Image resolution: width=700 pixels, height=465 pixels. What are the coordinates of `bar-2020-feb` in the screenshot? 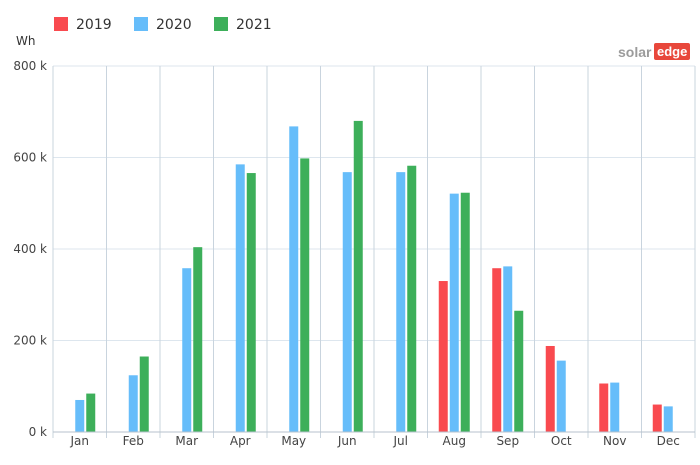 It's located at (133, 403).